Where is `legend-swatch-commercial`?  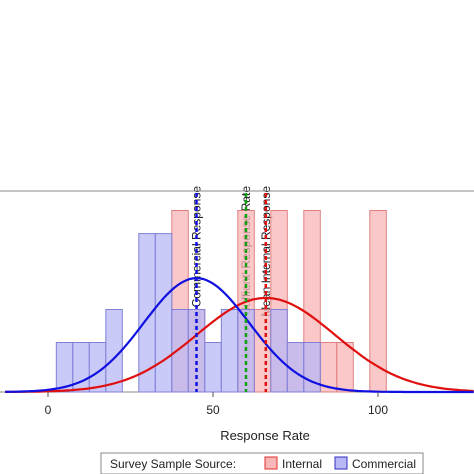
legend-swatch-commercial is located at coordinates (341, 463).